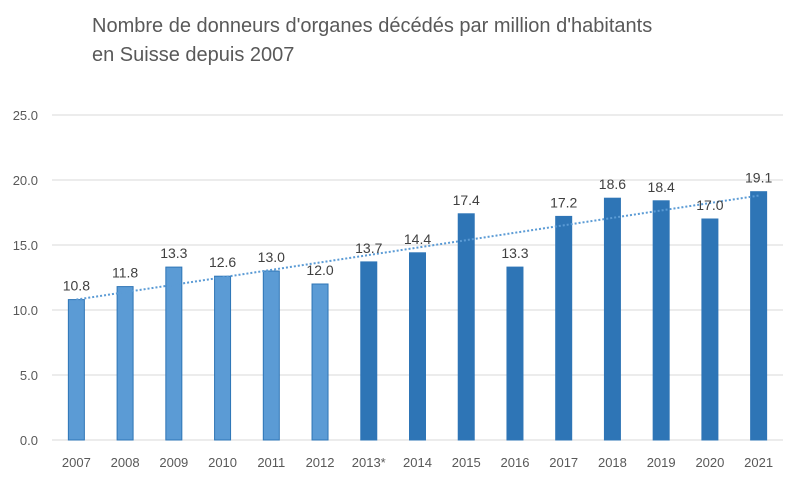  Describe the element at coordinates (76, 462) in the screenshot. I see `x-tick-label: 2007` at that location.